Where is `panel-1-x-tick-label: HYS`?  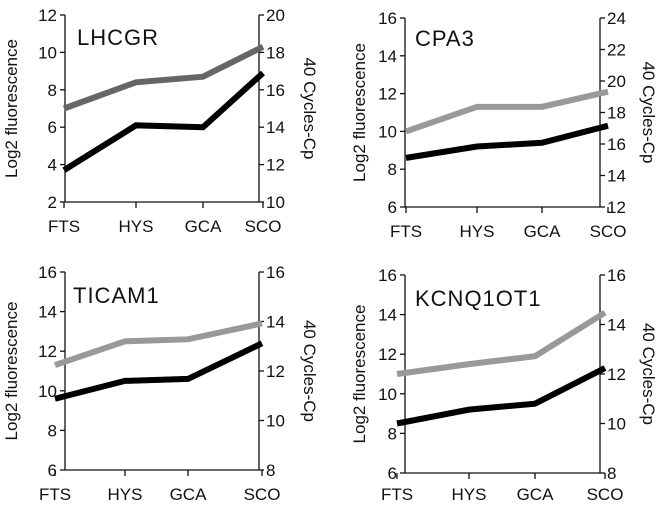 panel-1-x-tick-label: HYS is located at coordinates (136, 226).